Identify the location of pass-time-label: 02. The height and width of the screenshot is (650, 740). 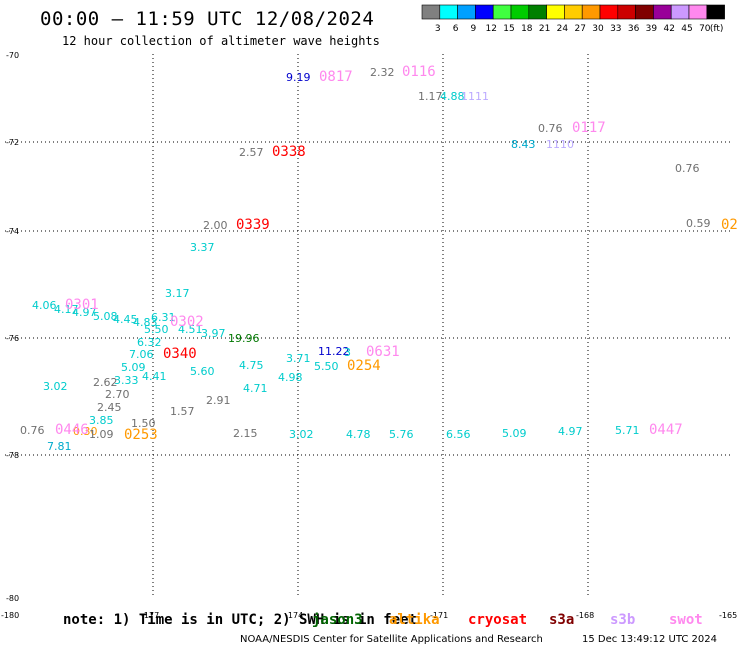
(729, 225).